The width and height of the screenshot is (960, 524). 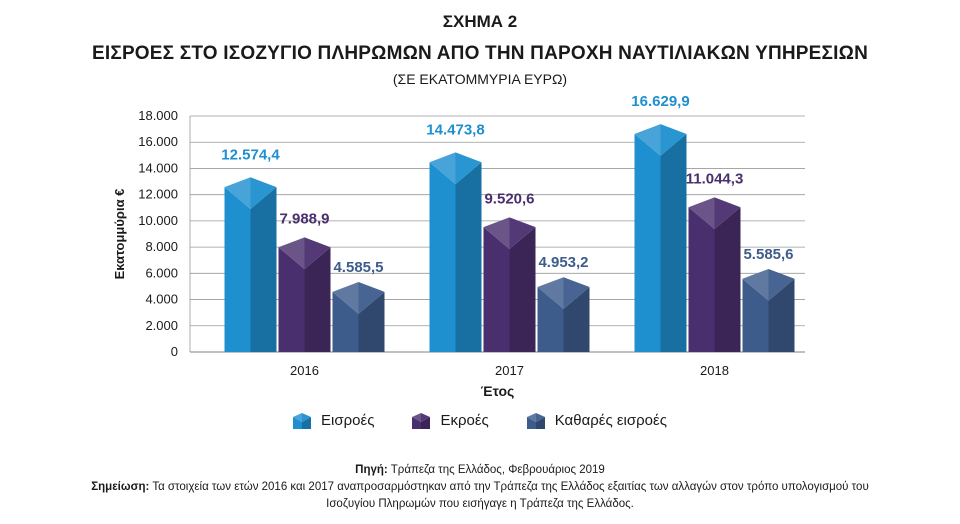 What do you see at coordinates (497, 470) in the screenshot?
I see `source-text: Τράπεζα της Ελλάδος, Φεβρουάριος 2019` at bounding box center [497, 470].